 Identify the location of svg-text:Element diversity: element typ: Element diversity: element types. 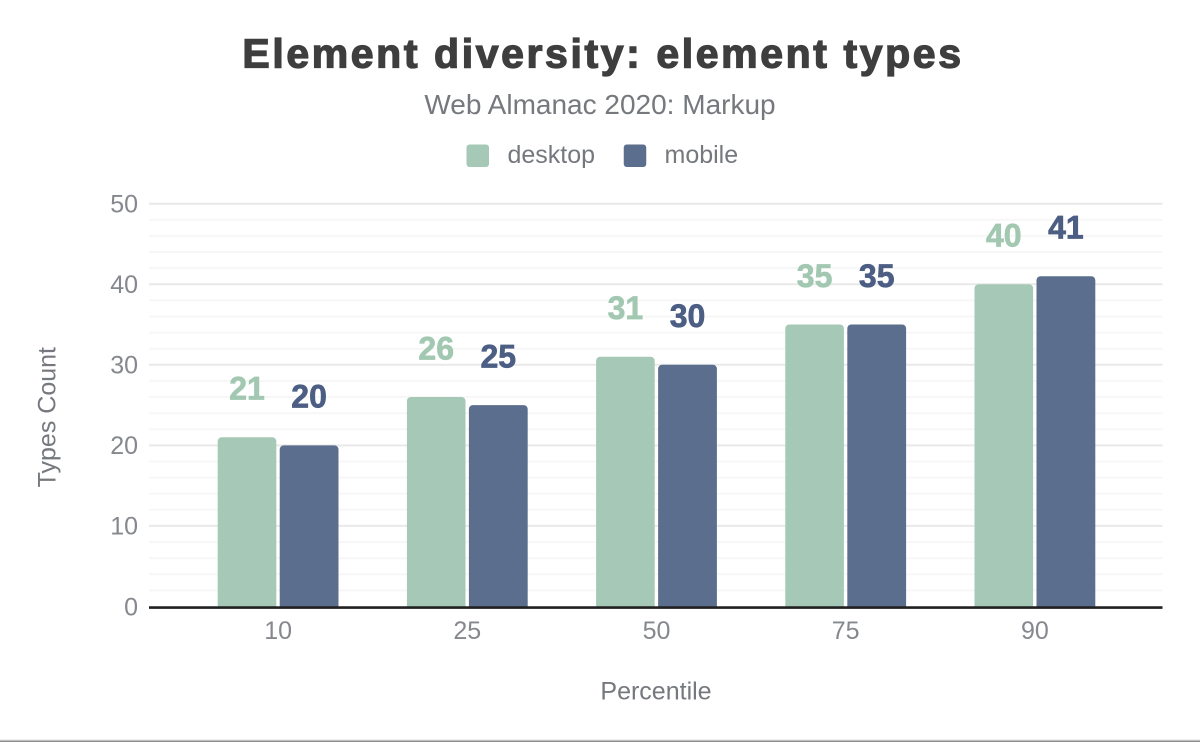
(602, 54).